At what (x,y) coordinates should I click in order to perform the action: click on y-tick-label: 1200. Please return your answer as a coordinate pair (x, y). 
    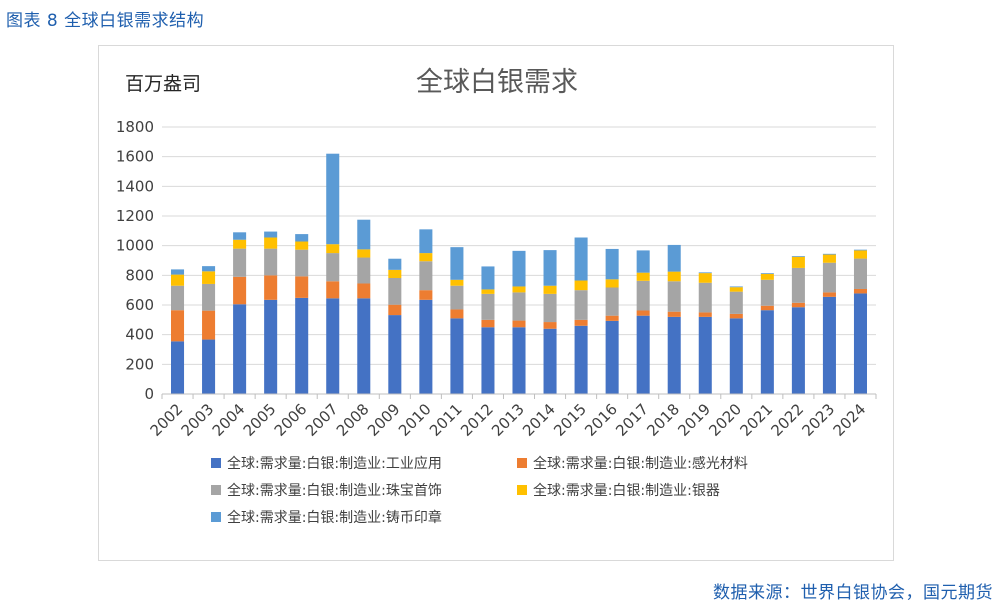
    Looking at the image, I should click on (135, 216).